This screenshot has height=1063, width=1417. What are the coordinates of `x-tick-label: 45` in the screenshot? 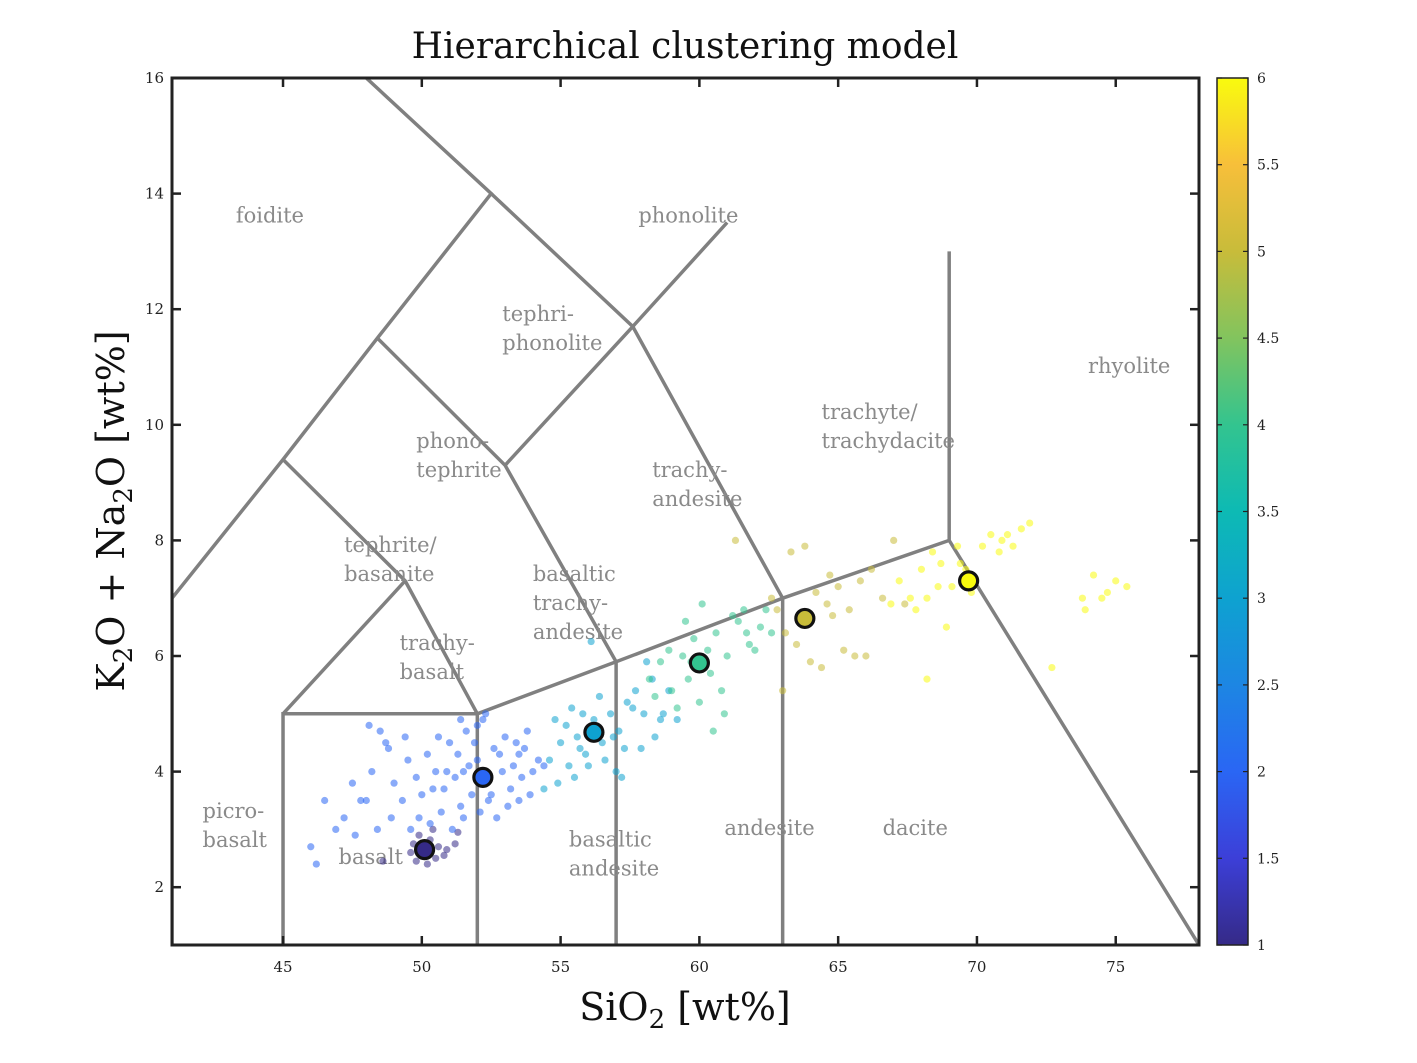 It's located at (282, 967).